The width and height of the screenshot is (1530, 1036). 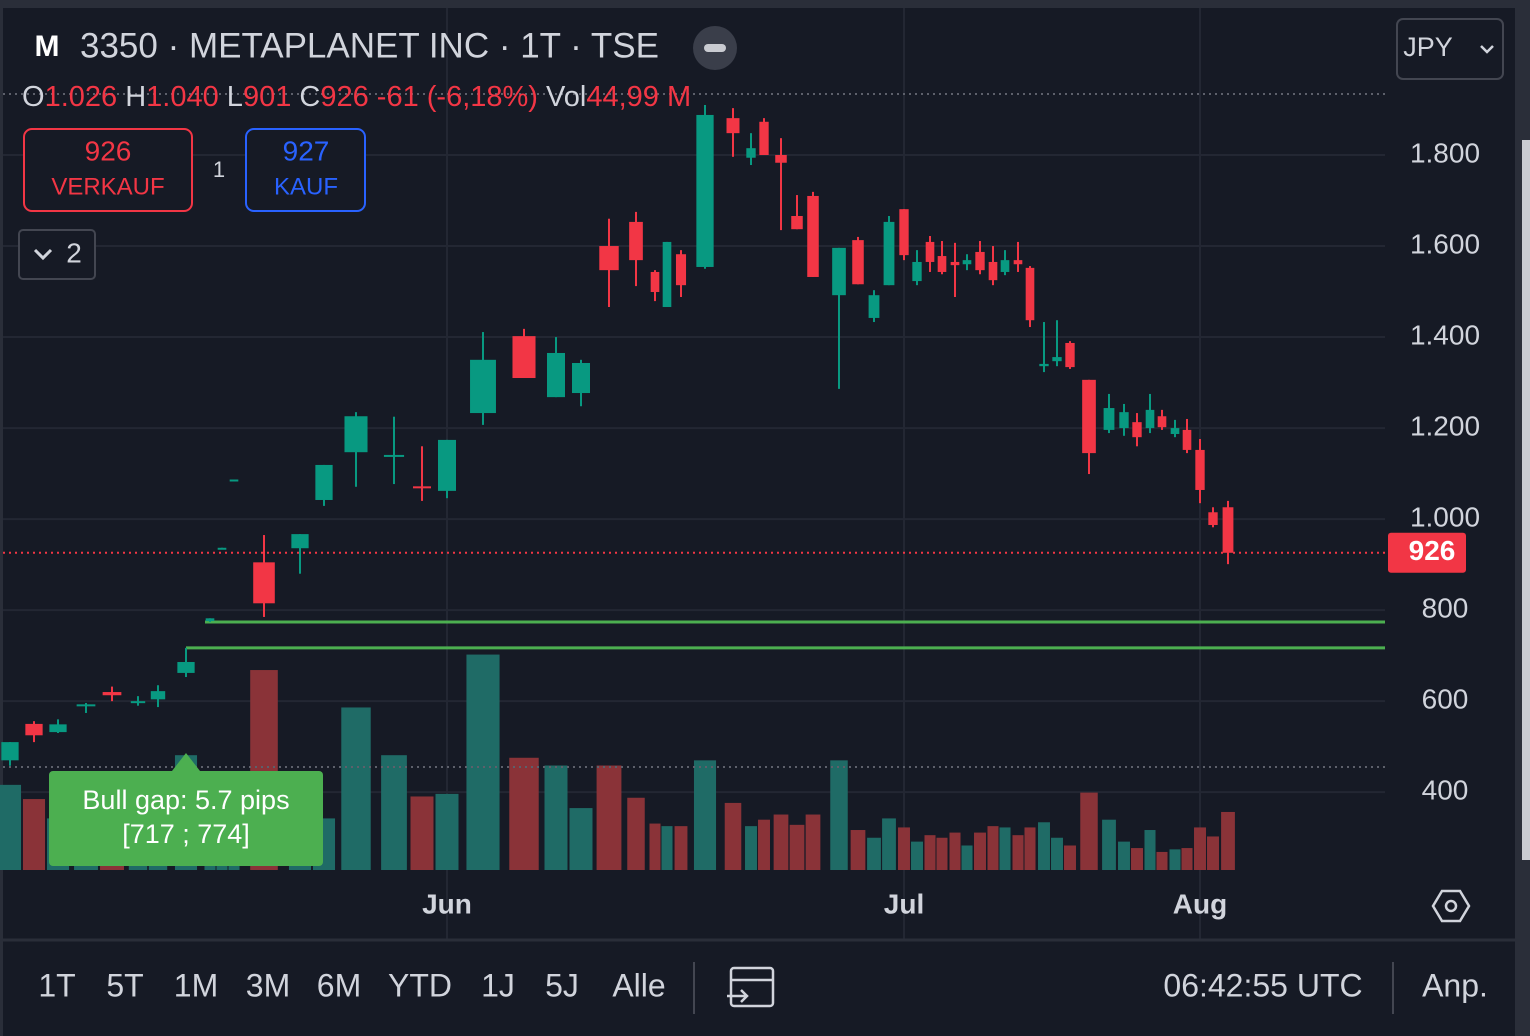 I want to click on calendar-arrow, so click(x=738, y=996).